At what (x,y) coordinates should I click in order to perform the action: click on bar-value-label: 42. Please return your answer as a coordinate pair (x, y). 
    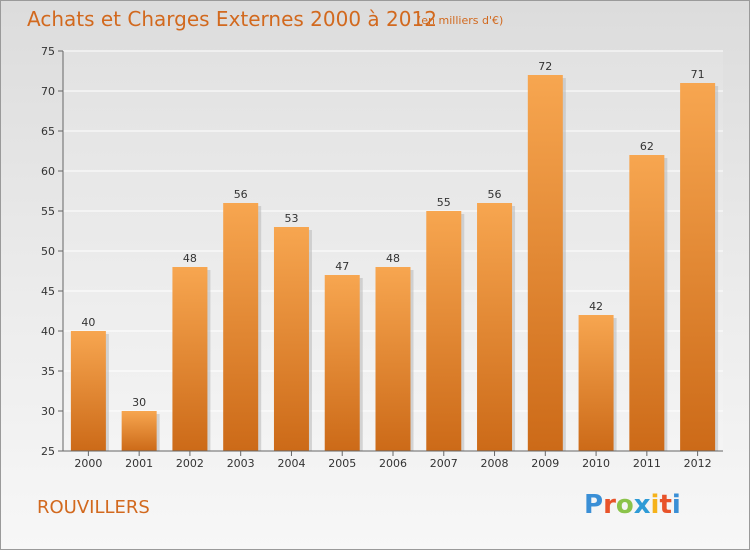
    Looking at the image, I should click on (596, 306).